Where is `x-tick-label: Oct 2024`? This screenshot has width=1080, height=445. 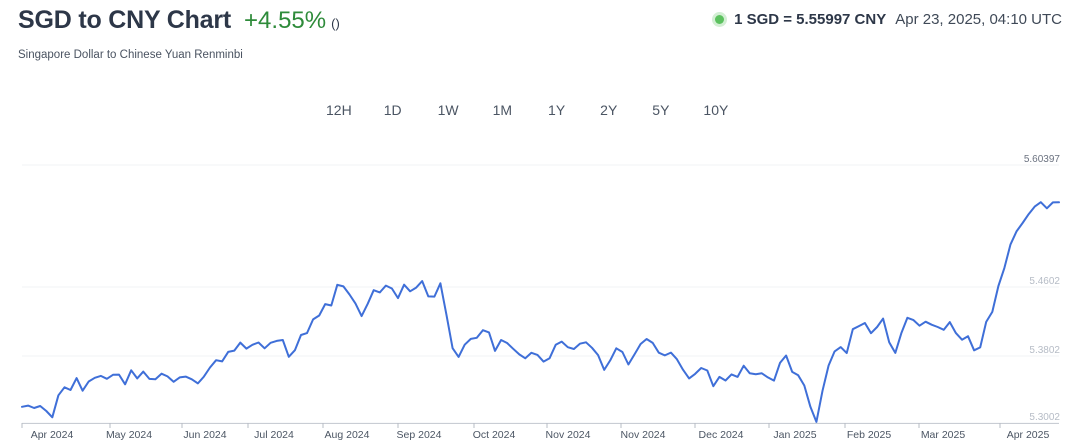 x-tick-label: Oct 2024 is located at coordinates (494, 435).